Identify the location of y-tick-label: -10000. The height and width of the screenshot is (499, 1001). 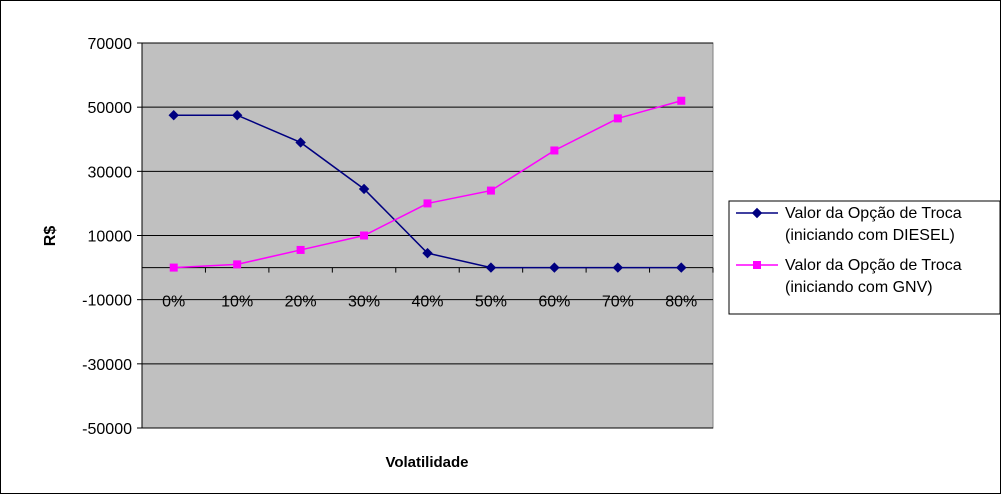
(107, 301).